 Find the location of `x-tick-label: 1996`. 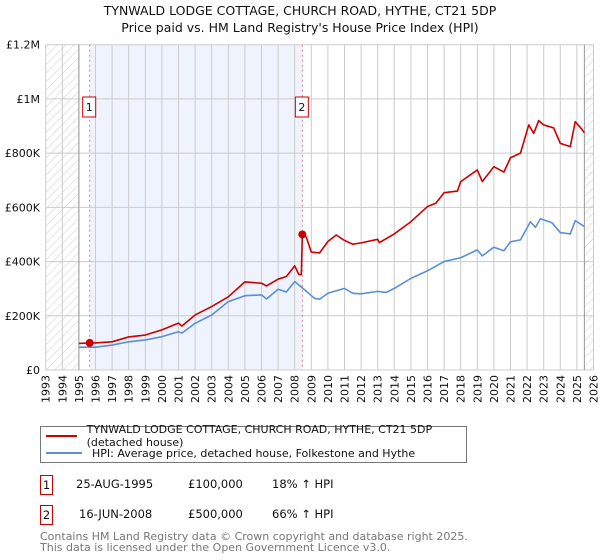

x-tick-label: 1996 is located at coordinates (96, 389).